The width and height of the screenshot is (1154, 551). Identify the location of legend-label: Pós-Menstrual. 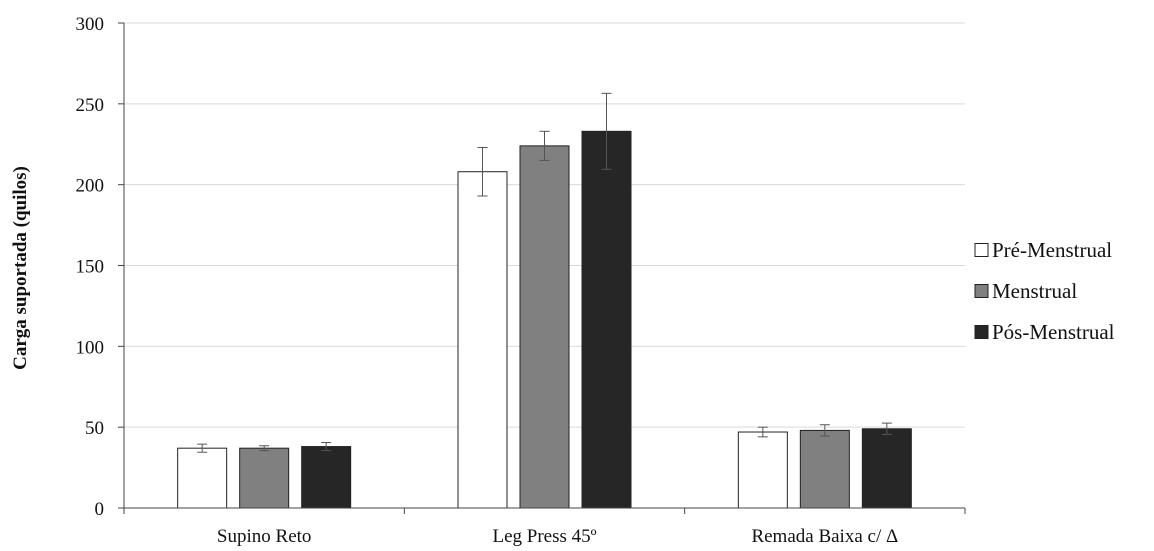
(1053, 332).